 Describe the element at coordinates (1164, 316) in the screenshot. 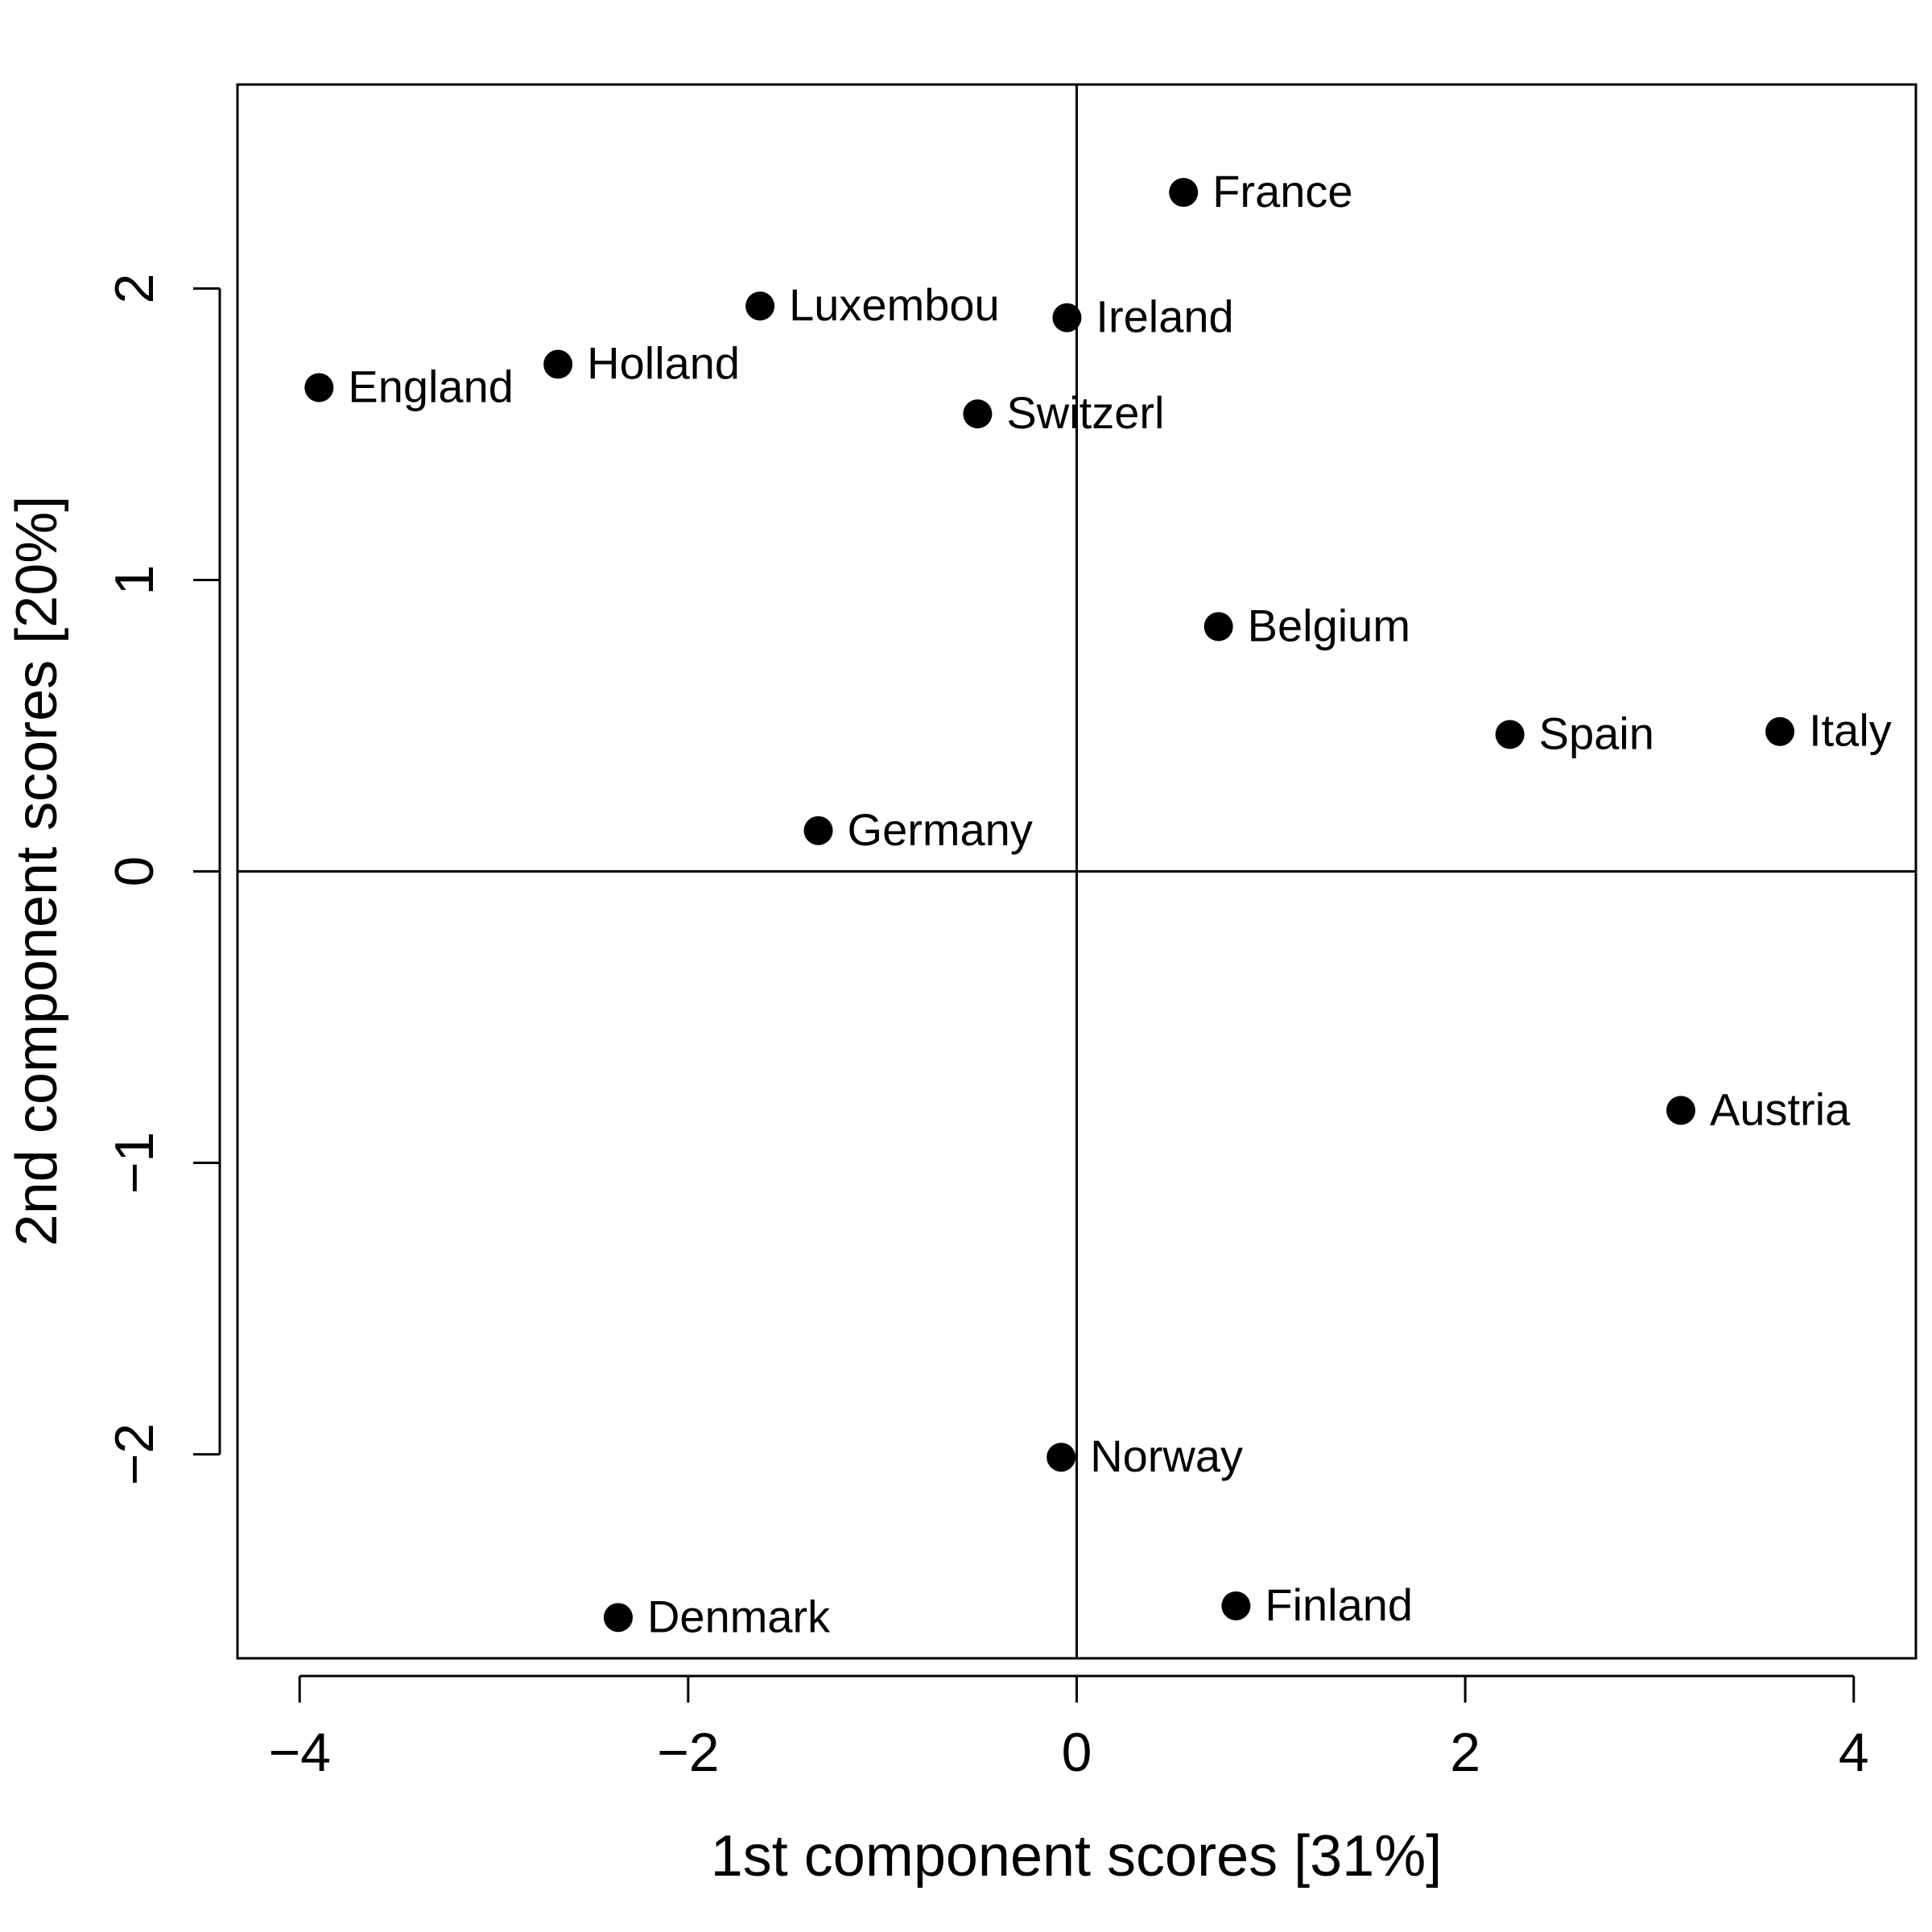

I see `data-point-label: Ireland` at that location.